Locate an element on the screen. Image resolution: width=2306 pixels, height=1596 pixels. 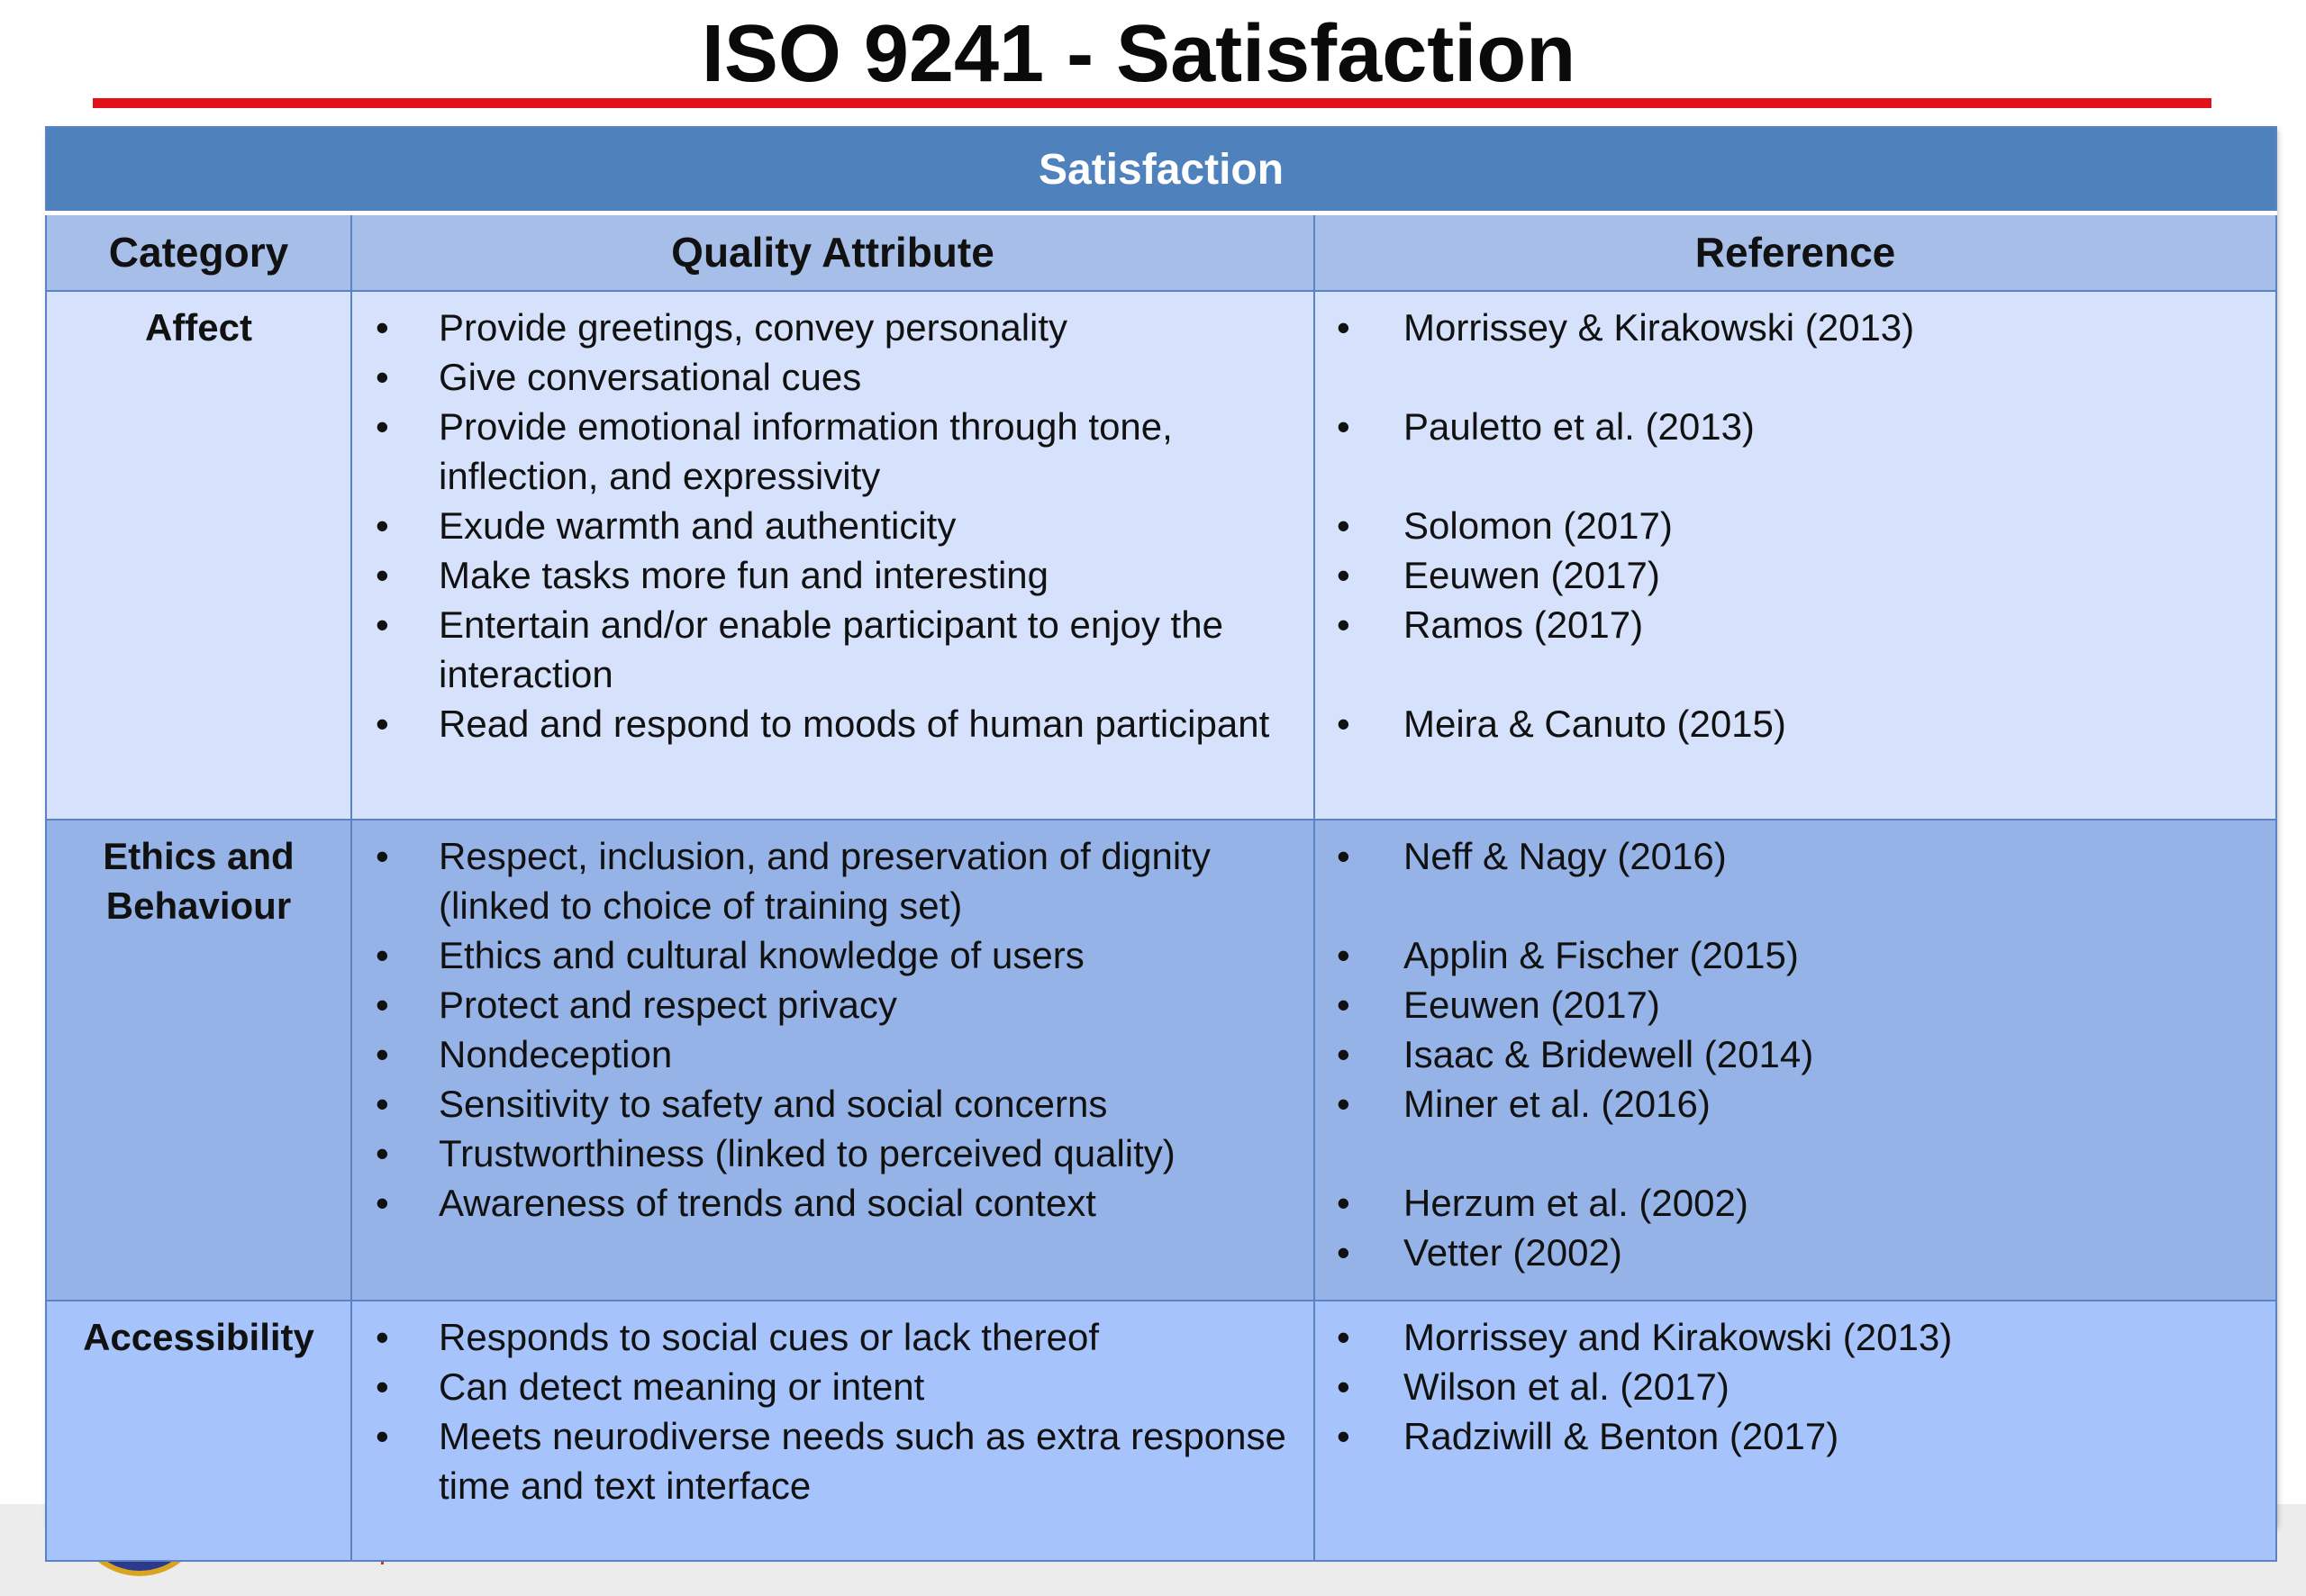
list-item: Morrissey and Kirakowski (2013) is located at coordinates (1795, 1337).